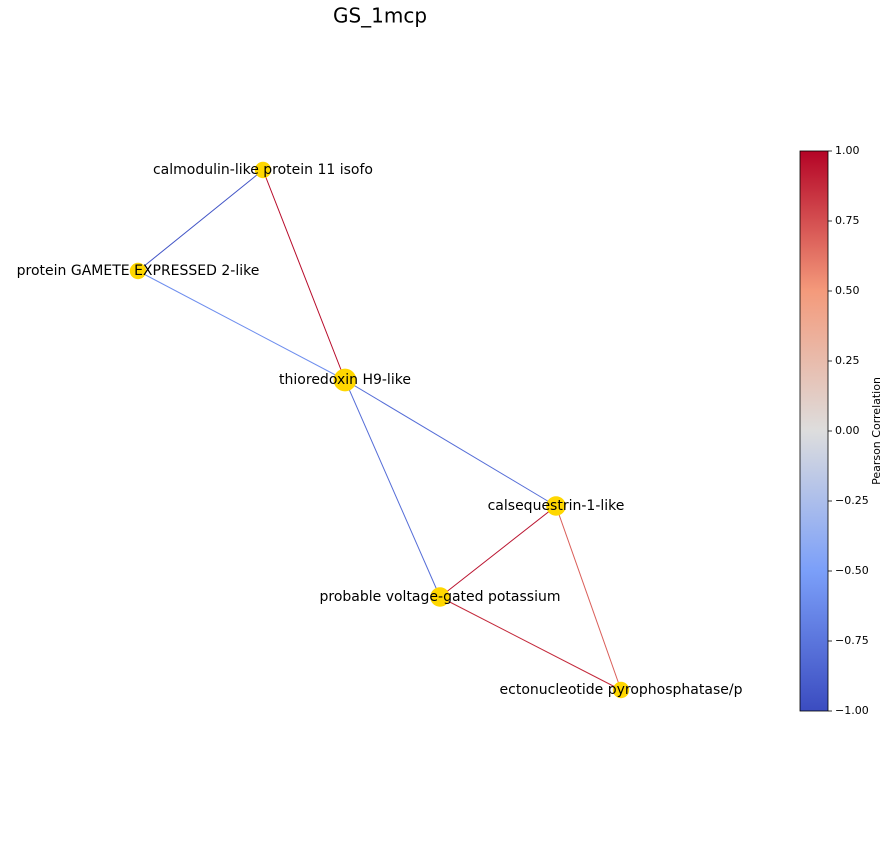 The image size is (890, 843). Describe the element at coordinates (852, 640) in the screenshot. I see `colorbar-tick-label: −0.75` at that location.